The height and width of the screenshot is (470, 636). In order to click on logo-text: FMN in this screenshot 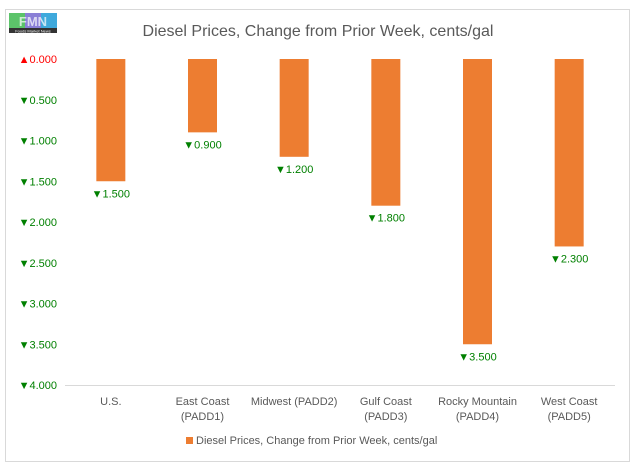, I will do `click(33, 21)`.